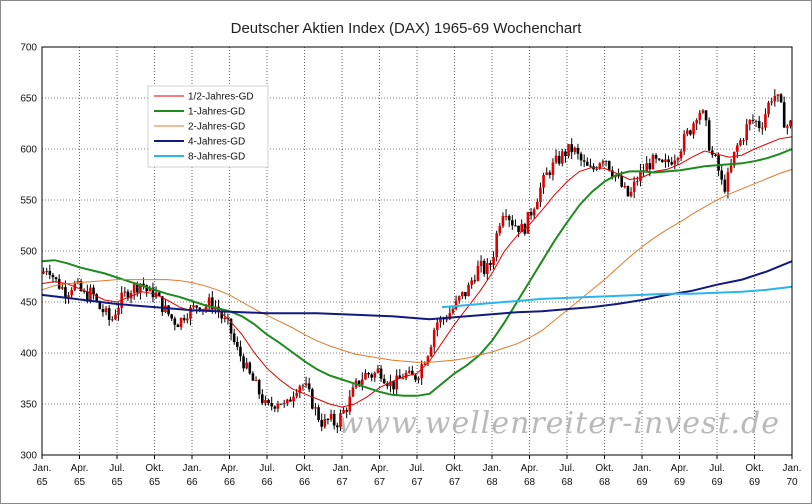 The height and width of the screenshot is (504, 812). What do you see at coordinates (80, 482) in the screenshot?
I see `x-tick-label-year: 65` at bounding box center [80, 482].